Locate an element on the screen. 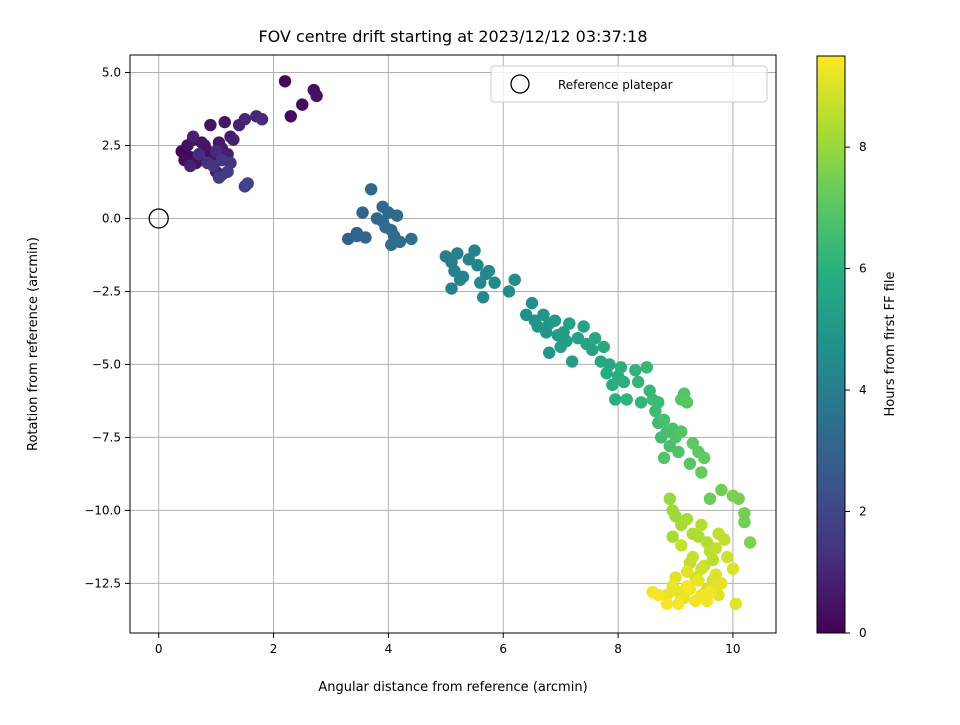 This screenshot has width=960, height=725. x-tick-label: 8 is located at coordinates (618, 649).